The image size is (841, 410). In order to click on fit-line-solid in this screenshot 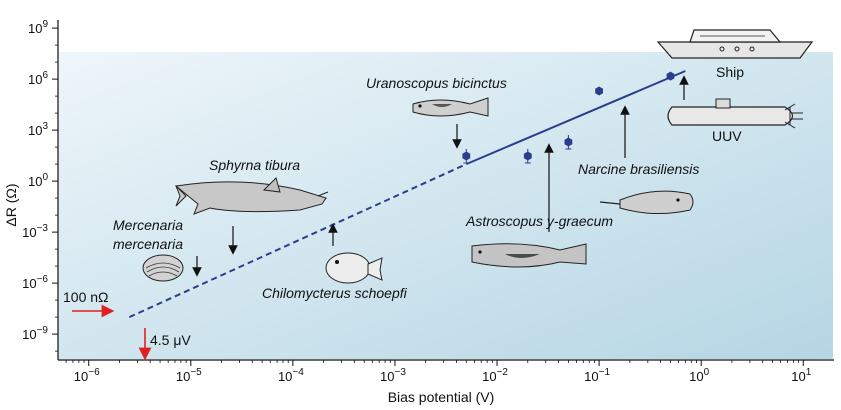, I will do `click(575, 118)`.